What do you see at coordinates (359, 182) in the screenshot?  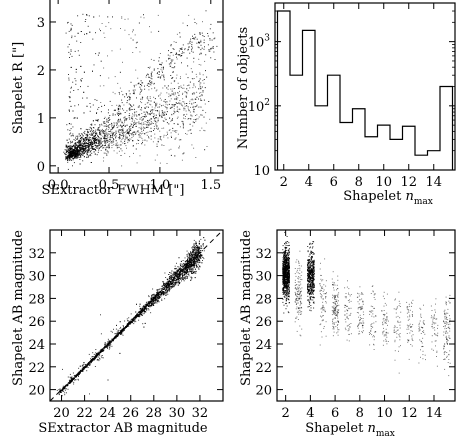 I see `nmax-histogram-x-tick-label: 8` at bounding box center [359, 182].